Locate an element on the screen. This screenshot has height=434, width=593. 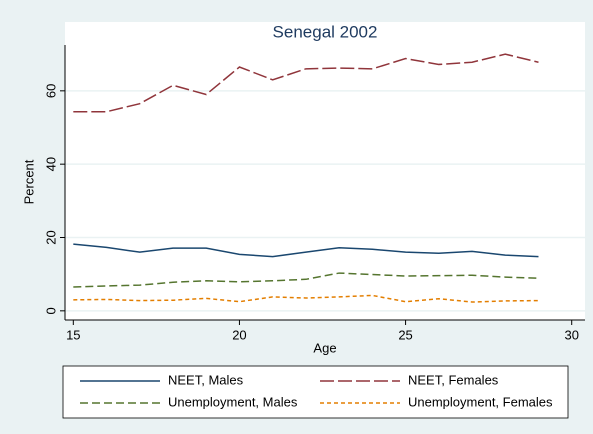
x-tick-label: 25 is located at coordinates (405, 334).